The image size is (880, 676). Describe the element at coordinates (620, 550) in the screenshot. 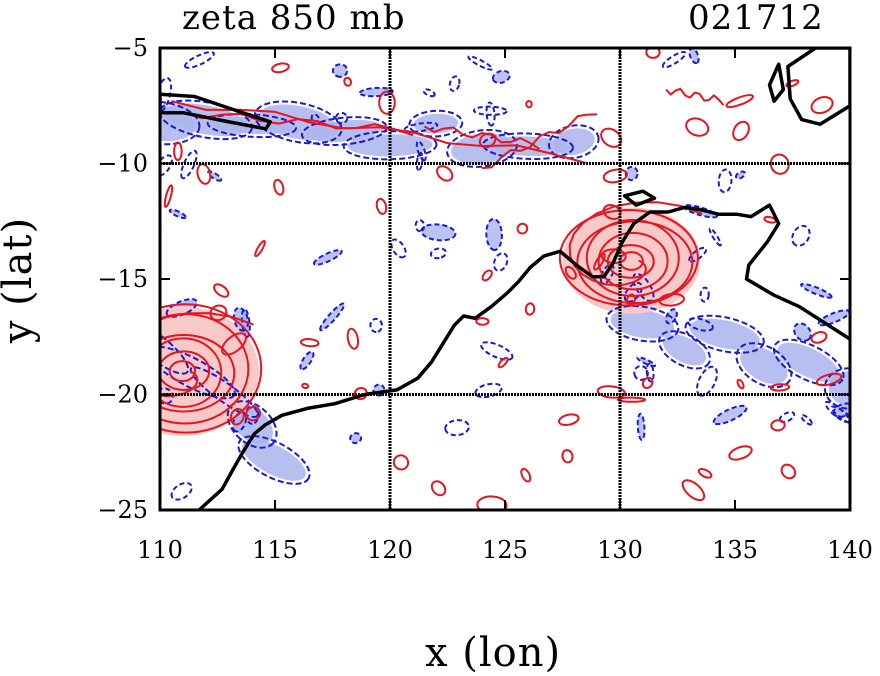

I see `x-tick-label: 130` at that location.